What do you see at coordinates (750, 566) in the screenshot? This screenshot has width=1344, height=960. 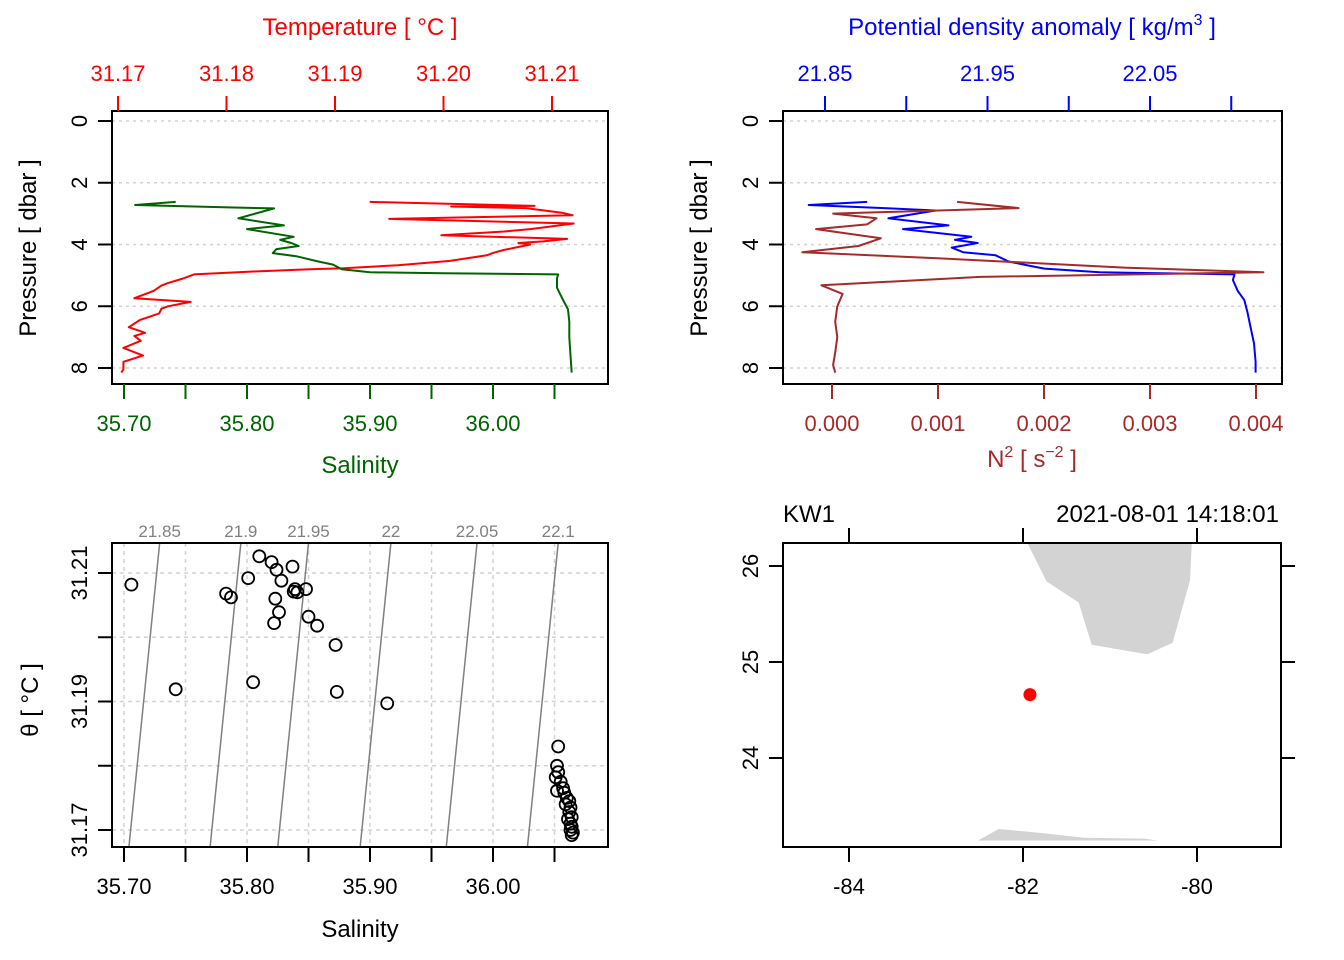 I see `lat-tick-label: 26` at bounding box center [750, 566].